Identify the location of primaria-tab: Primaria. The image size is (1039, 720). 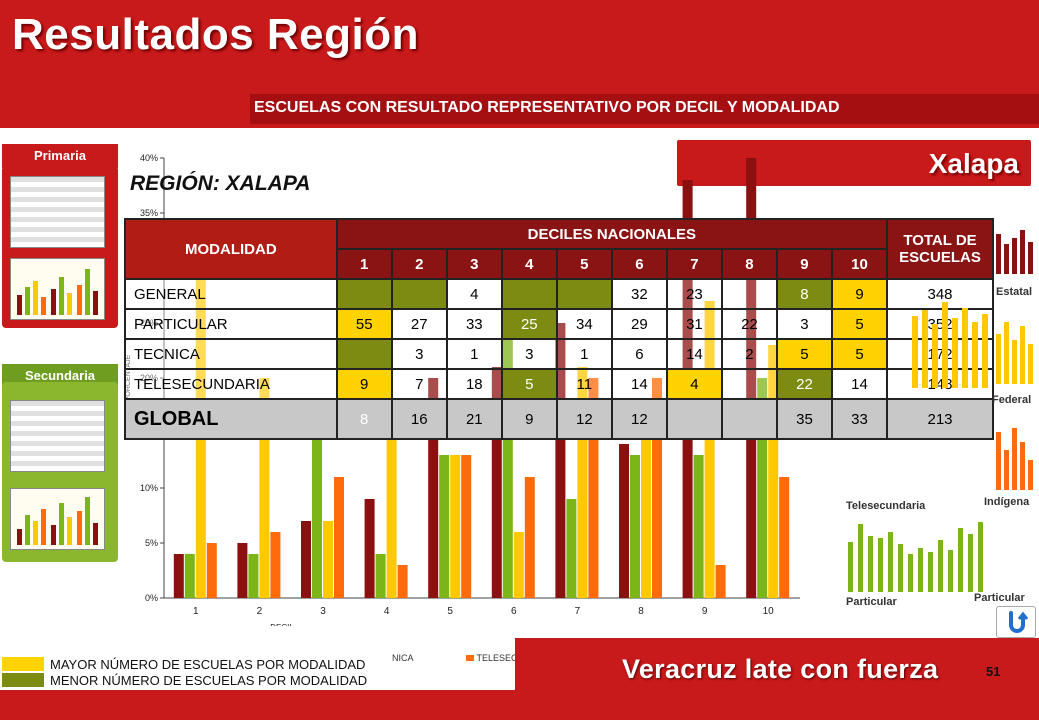
(60, 156).